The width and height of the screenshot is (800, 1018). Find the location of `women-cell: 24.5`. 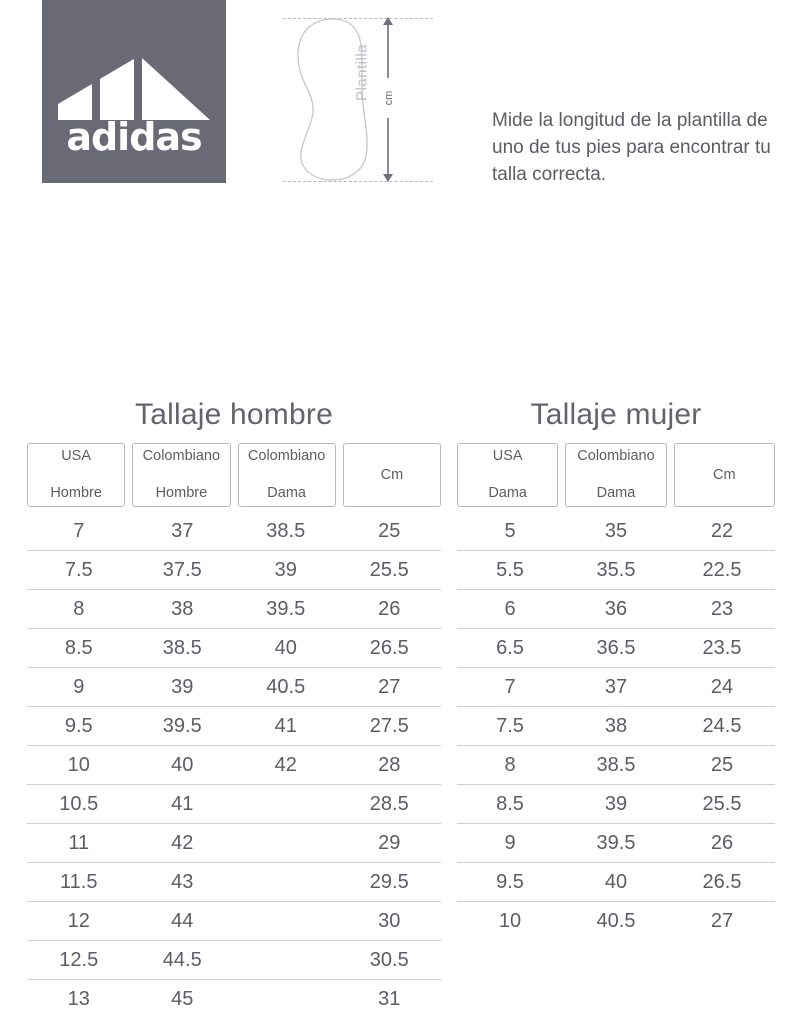

women-cell: 24.5 is located at coordinates (722, 725).